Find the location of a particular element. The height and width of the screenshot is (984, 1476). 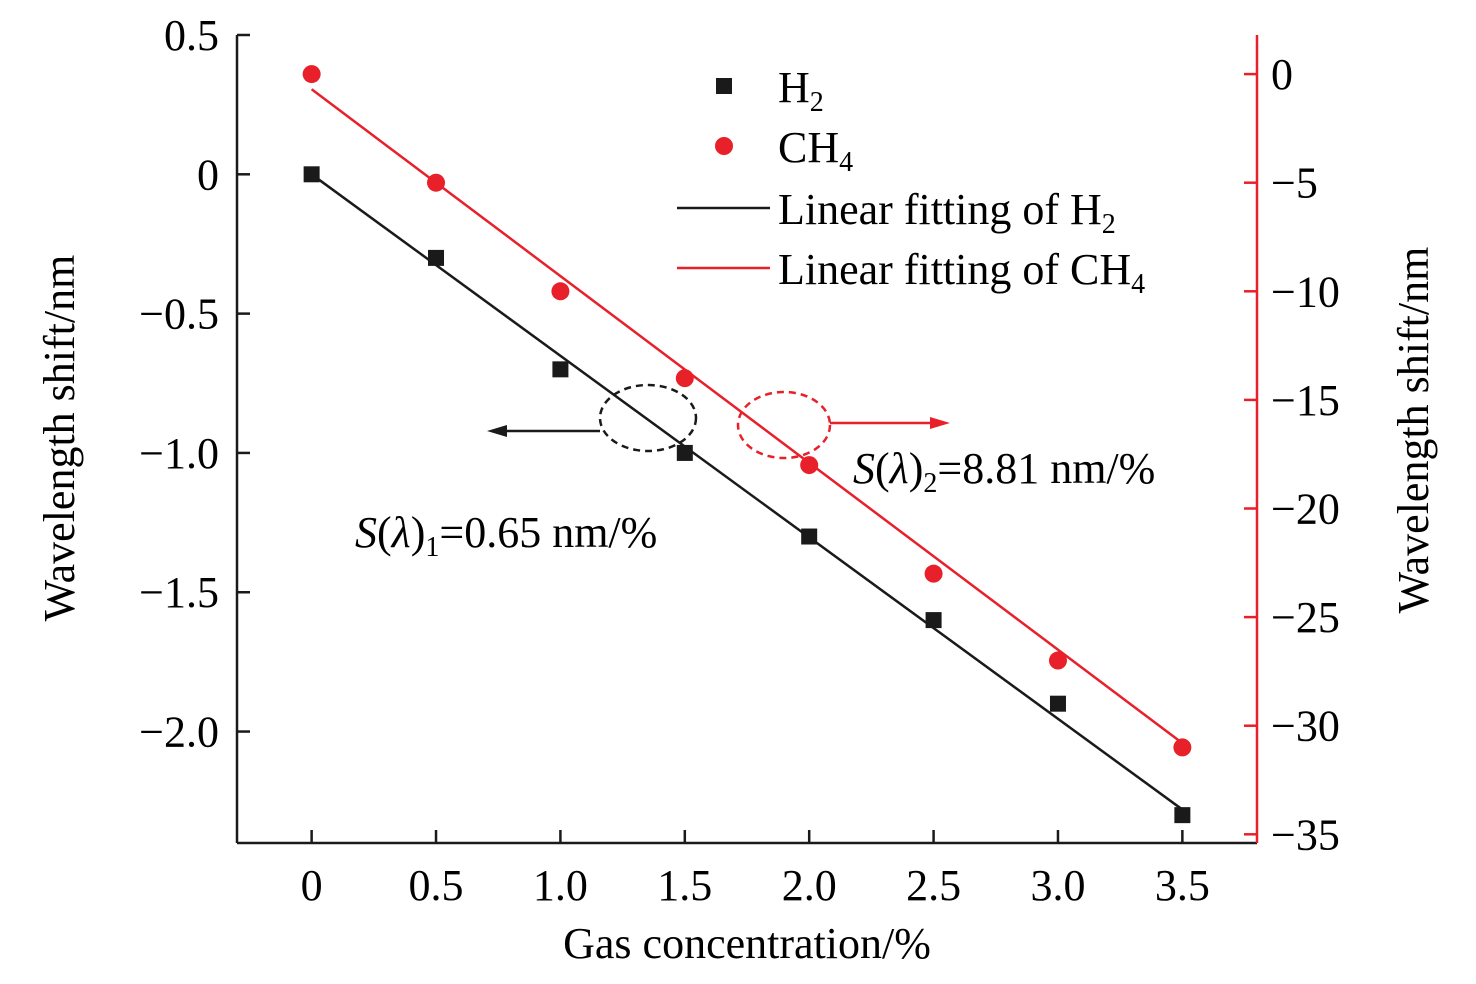

annotation-text: S(λ)1=0.65 nm/% is located at coordinates (506, 535).